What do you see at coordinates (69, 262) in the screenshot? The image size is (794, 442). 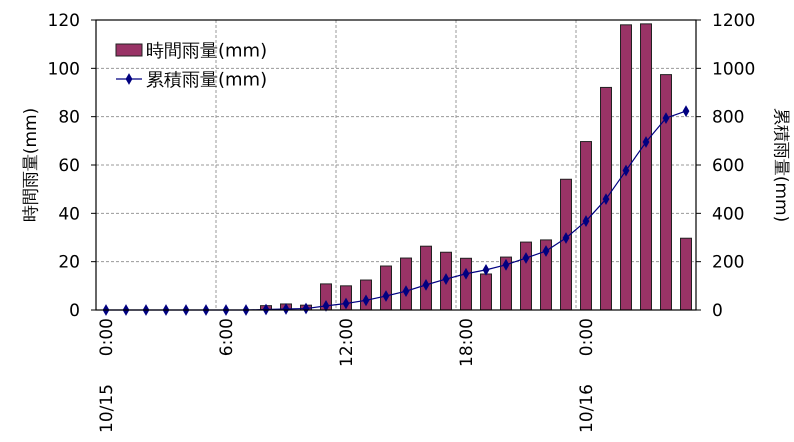 I see `y-tick-label: 20` at bounding box center [69, 262].